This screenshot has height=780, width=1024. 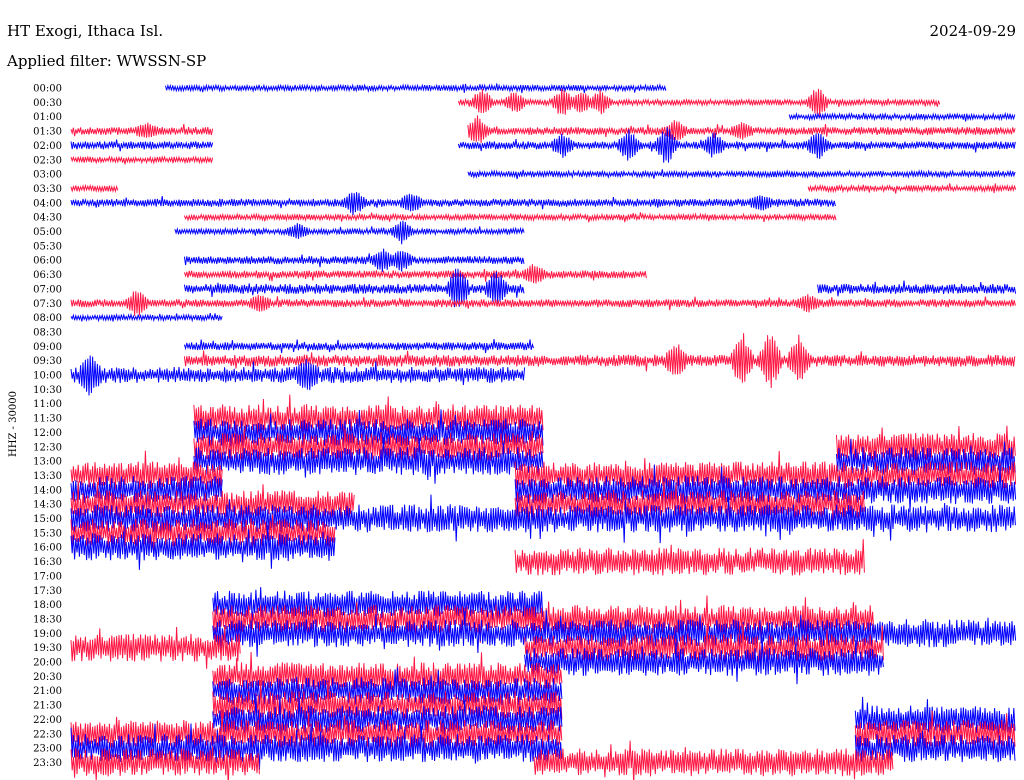 I want to click on time-tick-label: 01:00, so click(x=47, y=117).